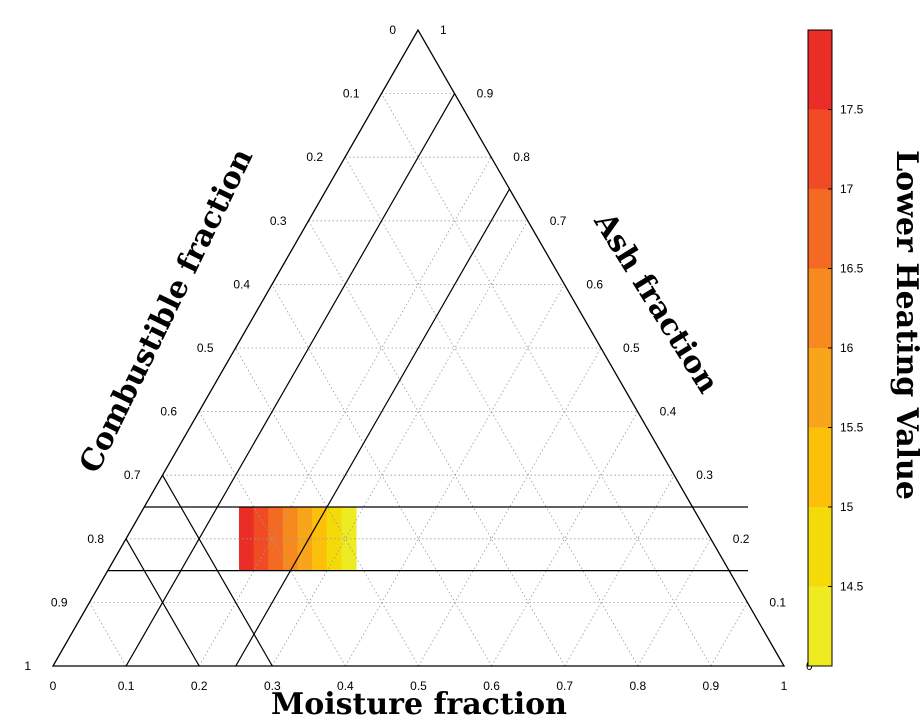  I want to click on combustible-tick-label: 0.7, so click(132, 475).